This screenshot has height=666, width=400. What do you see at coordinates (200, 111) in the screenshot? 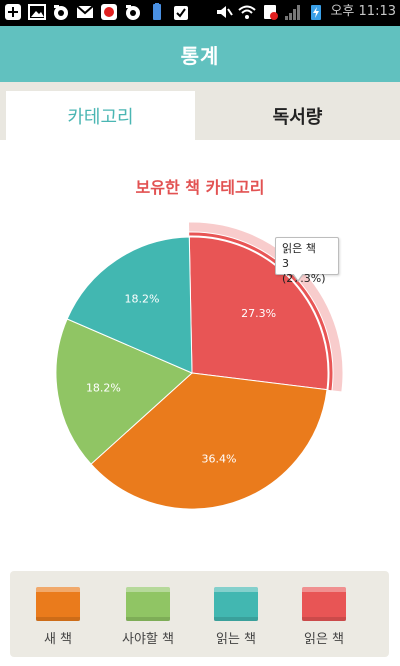
I see `tab-bar: 카테고리 독서량` at bounding box center [200, 111].